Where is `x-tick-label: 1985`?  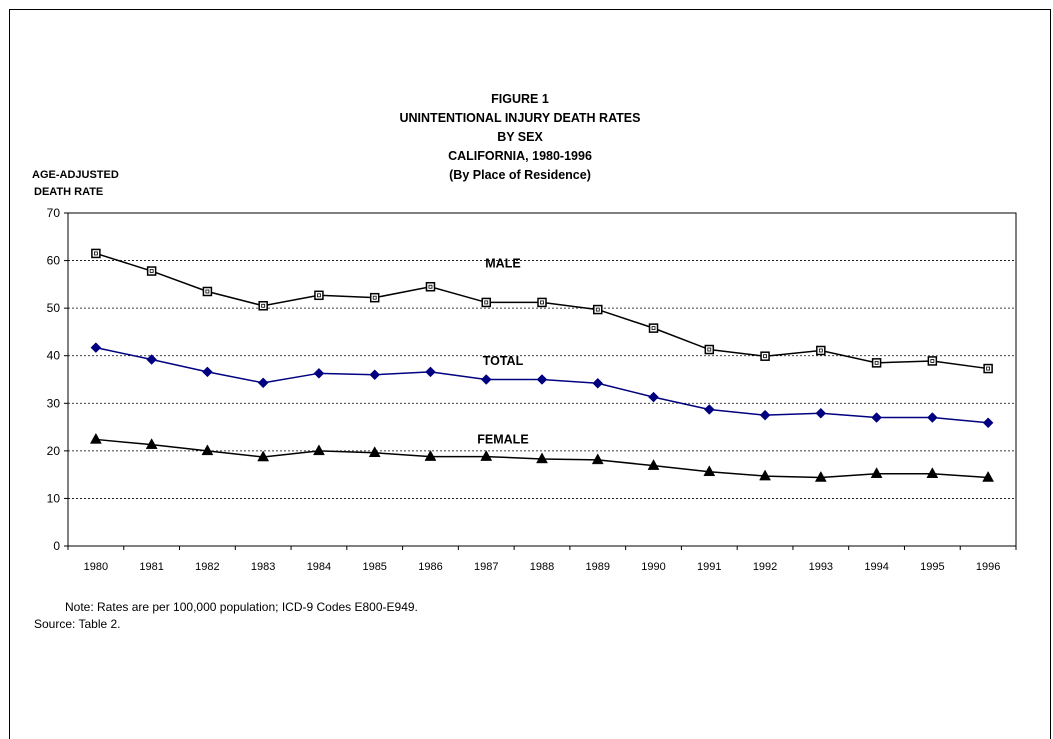 x-tick-label: 1985 is located at coordinates (374, 567).